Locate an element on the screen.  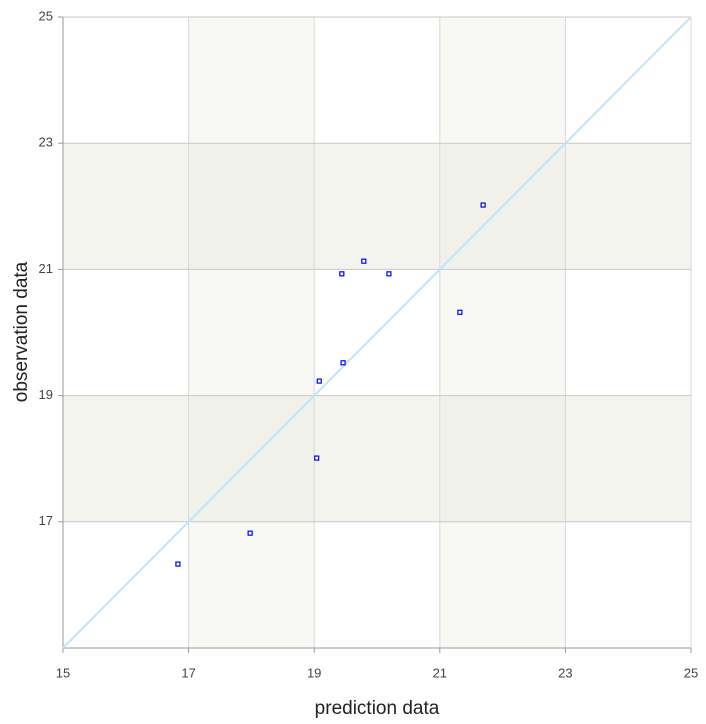
x-tick-label: 17 is located at coordinates (188, 672).